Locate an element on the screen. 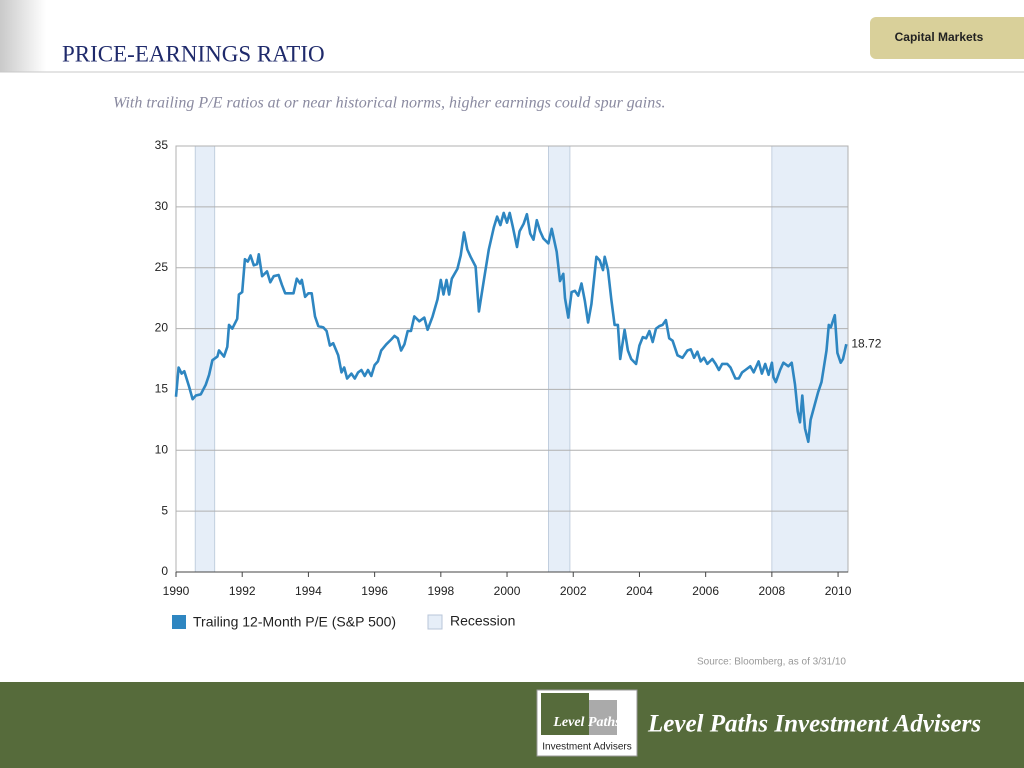 This screenshot has width=1024, height=768. y-tick-label: 20 is located at coordinates (162, 328).